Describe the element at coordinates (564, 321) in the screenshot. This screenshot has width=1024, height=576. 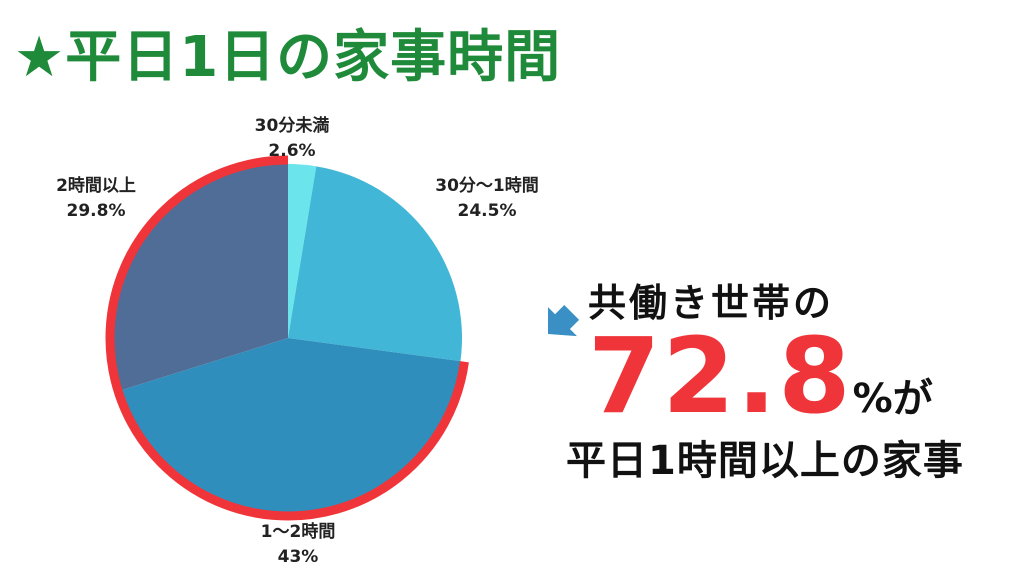
I see `arrow-down-left-icon` at that location.